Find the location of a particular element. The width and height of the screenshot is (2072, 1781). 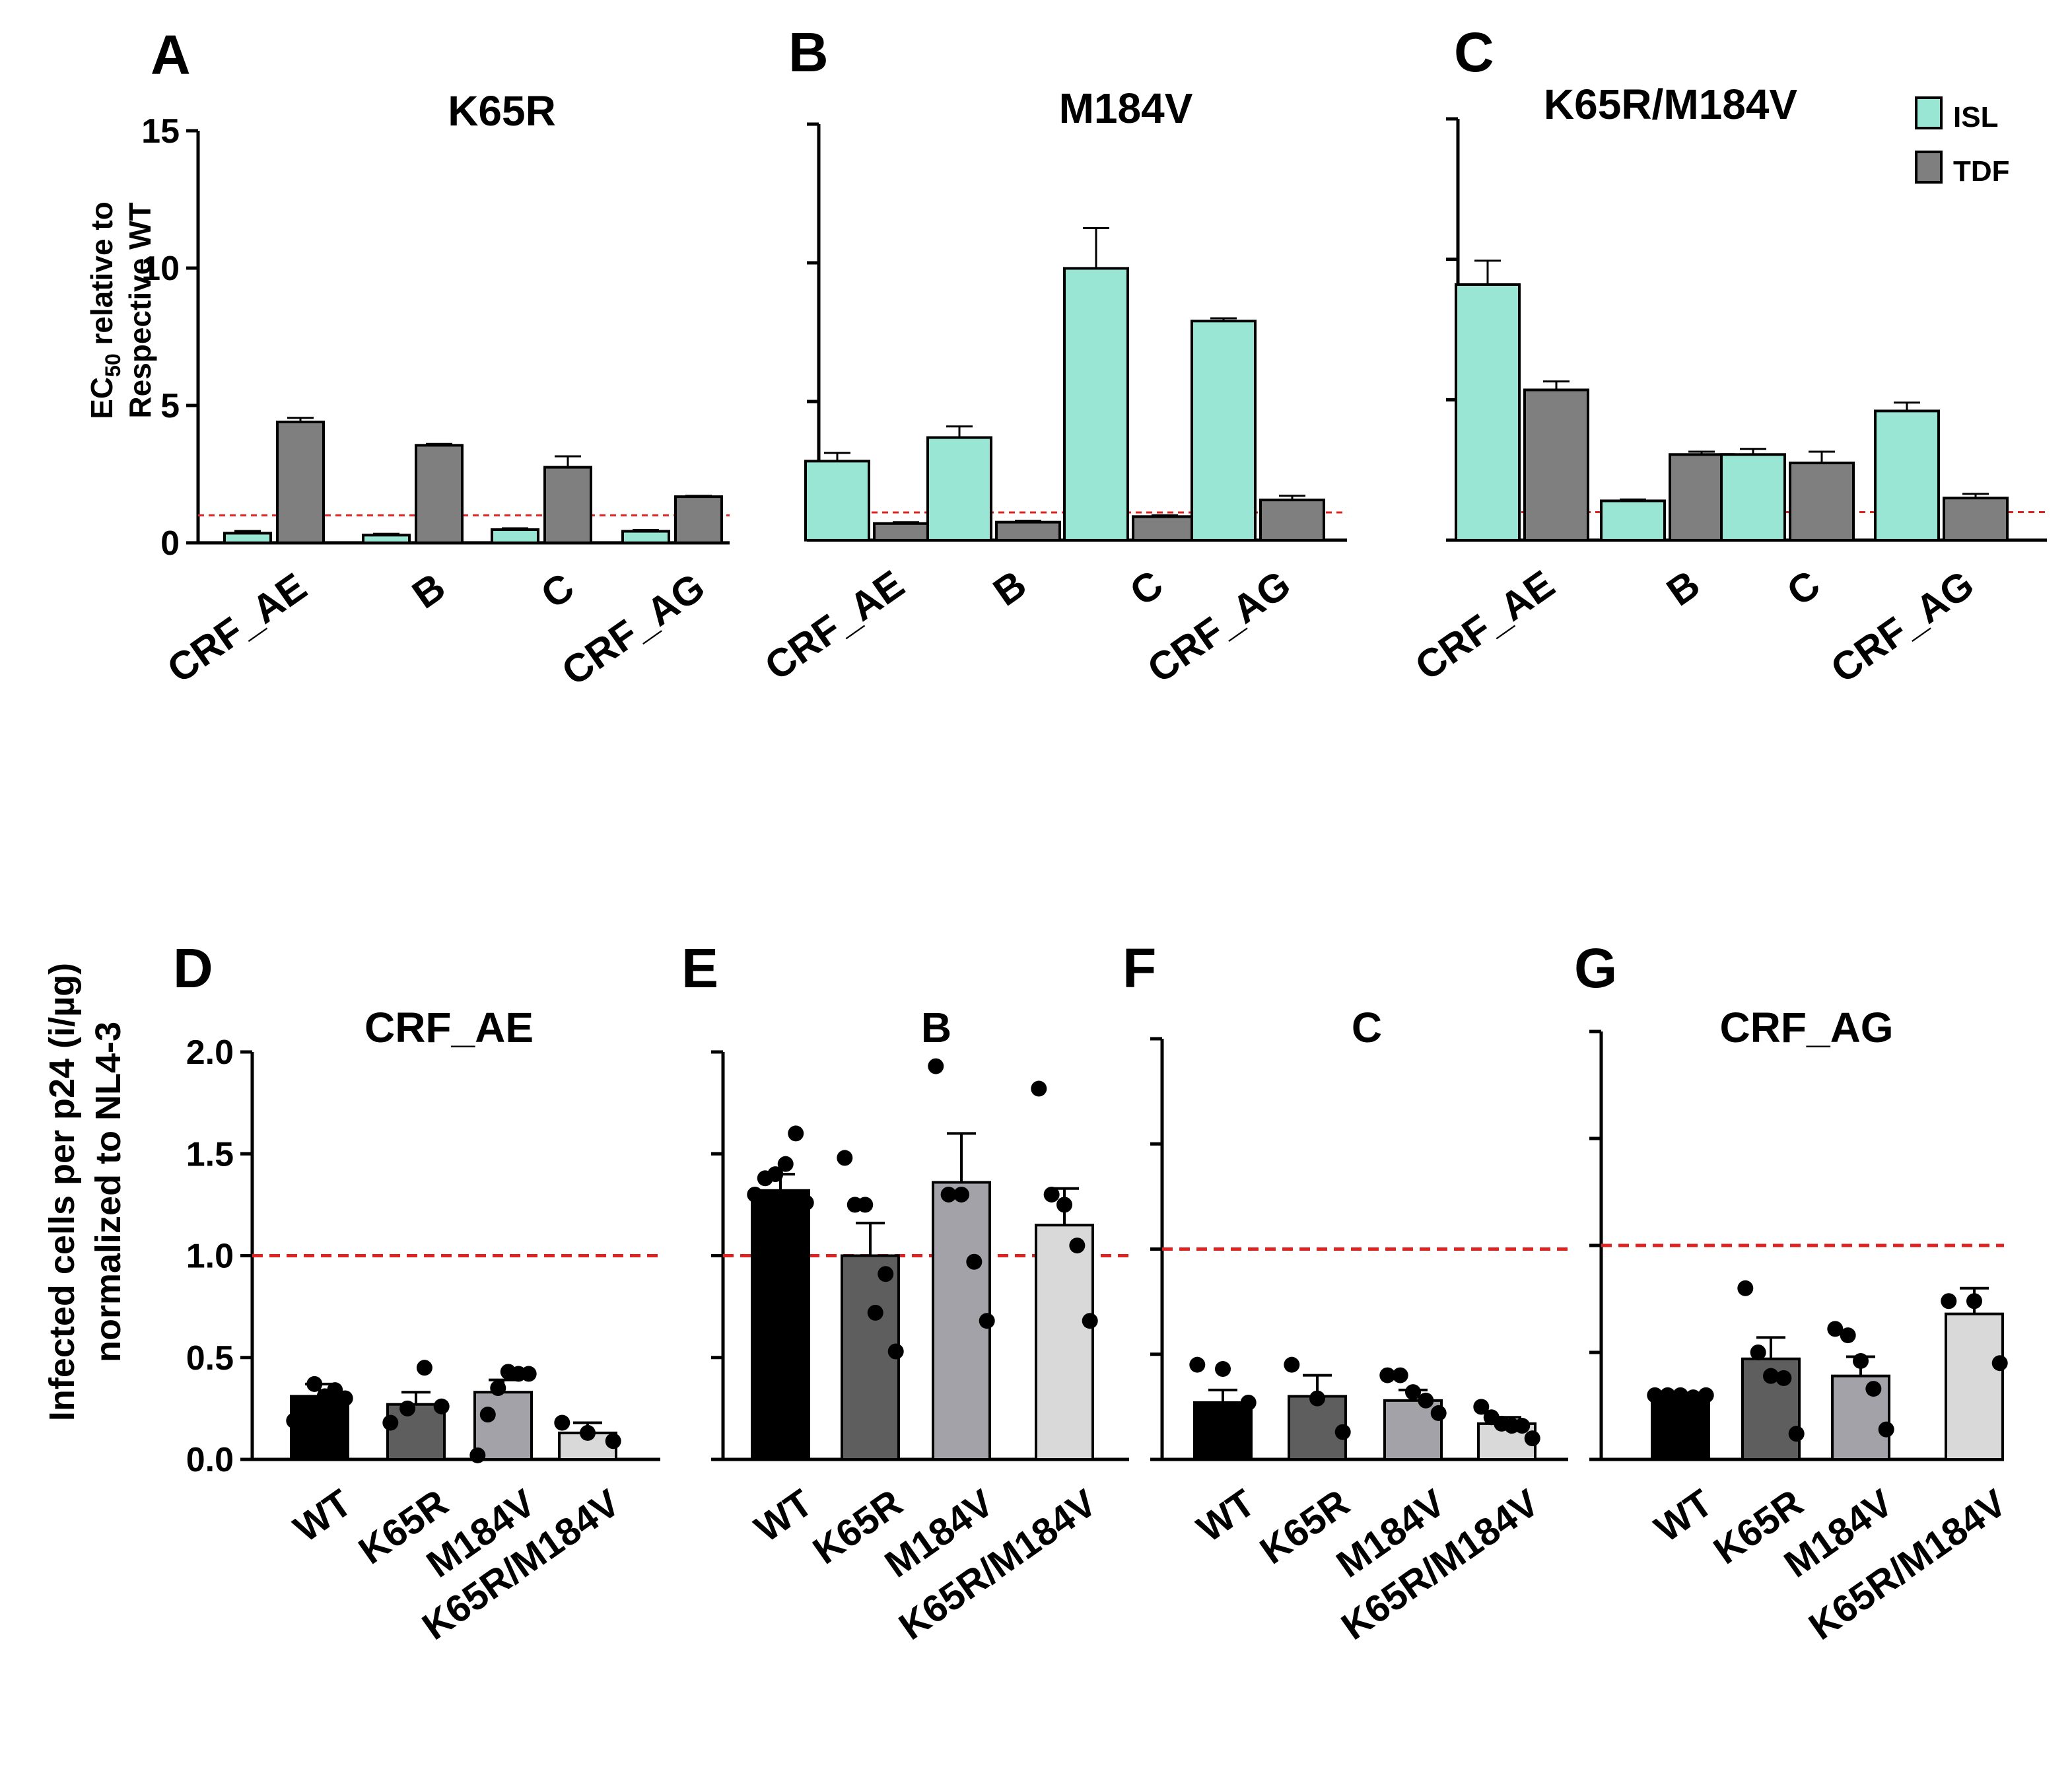

bottom-y-axis-label-line1: Infected cells per p24 (i/µg) is located at coordinates (62, 1192).